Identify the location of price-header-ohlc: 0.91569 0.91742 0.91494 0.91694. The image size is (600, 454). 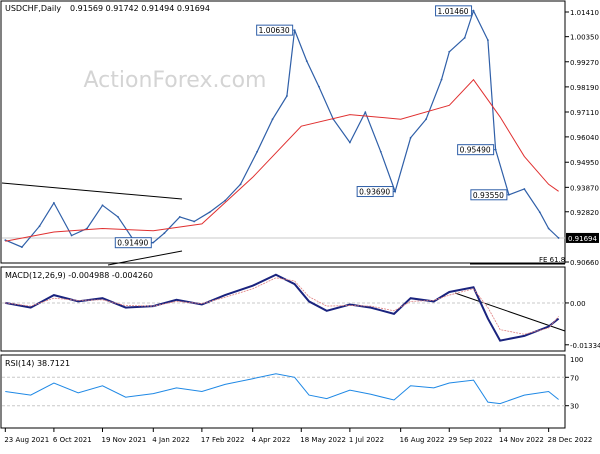
(140, 8).